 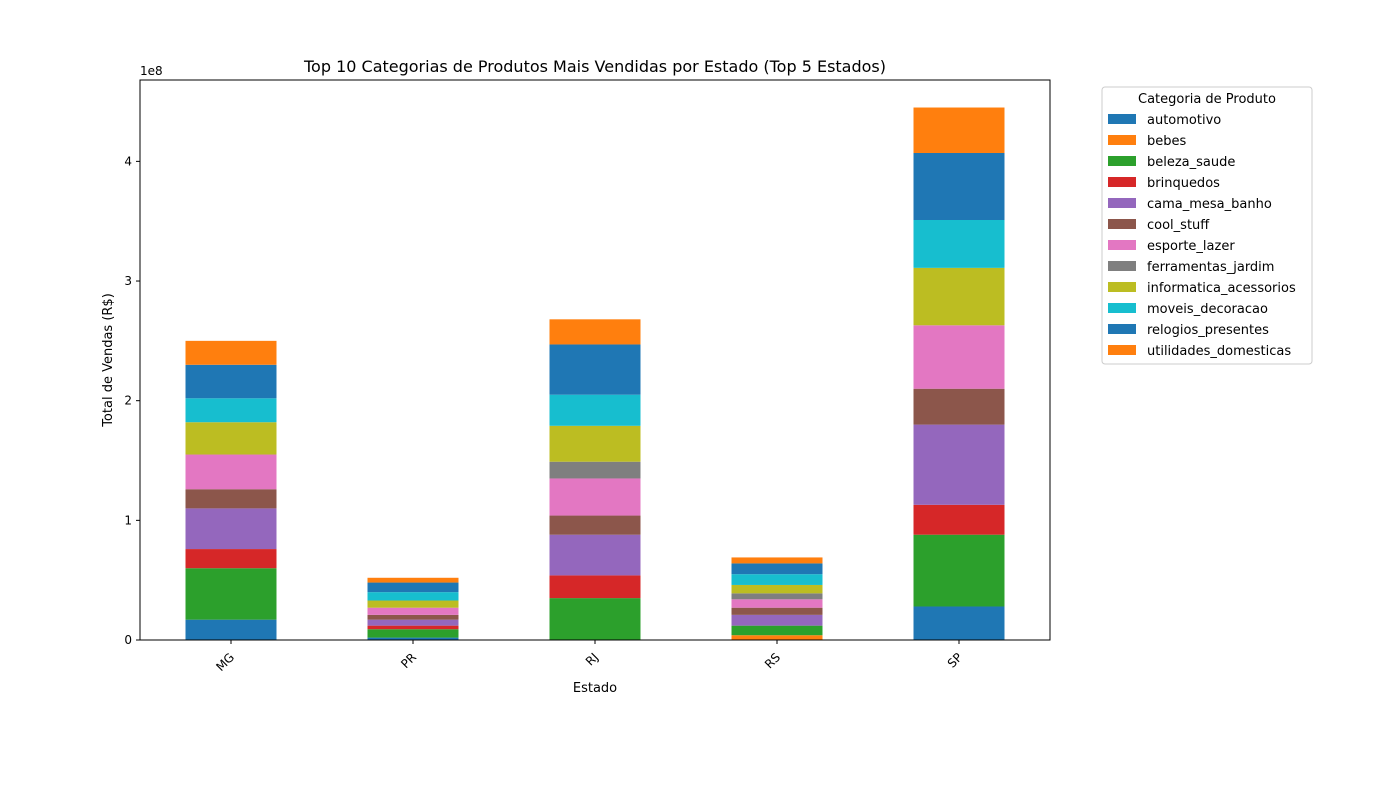 I want to click on legend-label-cool-stuff: cool_stuff, so click(x=1178, y=225).